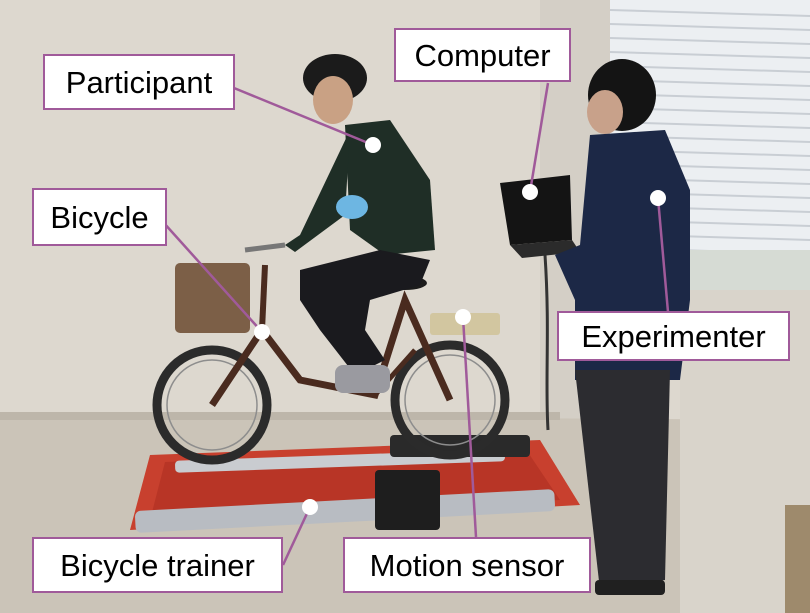  I want to click on experimenter-marker, so click(658, 198).